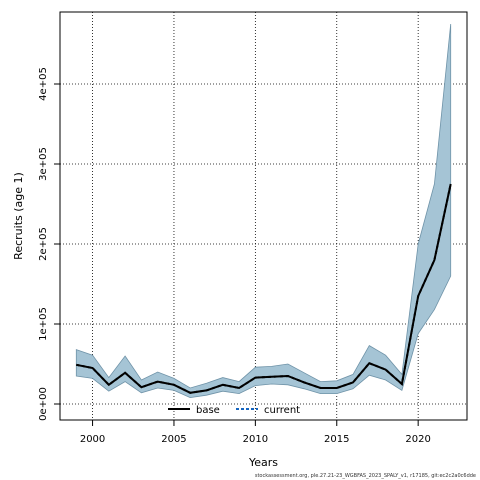 The height and width of the screenshot is (480, 480). Describe the element at coordinates (255, 439) in the screenshot. I see `x-tick-label: 2010` at that location.